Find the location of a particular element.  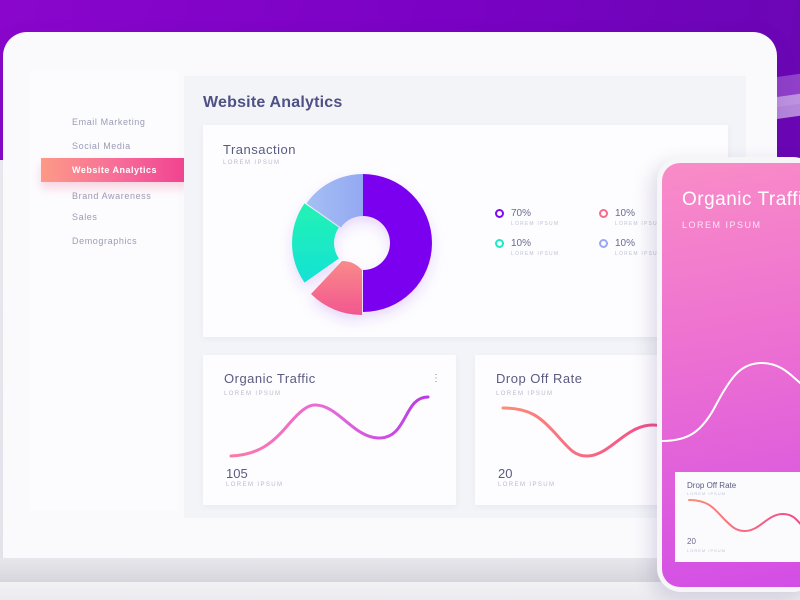

donut-chart is located at coordinates (362, 245).